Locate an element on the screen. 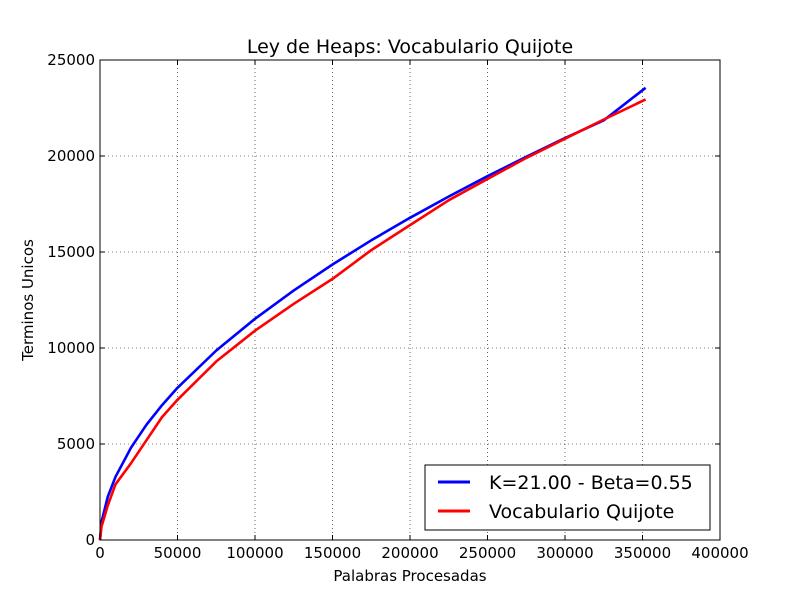 The height and width of the screenshot is (600, 800). x-tick-label: 50000 is located at coordinates (178, 553).